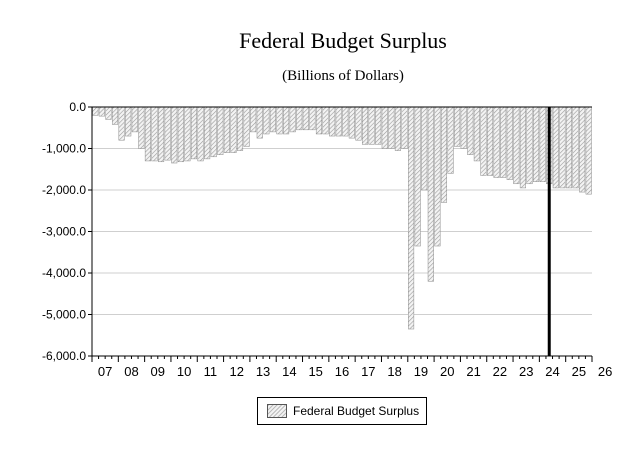  Describe the element at coordinates (263, 371) in the screenshot. I see `x-tick-label: 13` at that location.